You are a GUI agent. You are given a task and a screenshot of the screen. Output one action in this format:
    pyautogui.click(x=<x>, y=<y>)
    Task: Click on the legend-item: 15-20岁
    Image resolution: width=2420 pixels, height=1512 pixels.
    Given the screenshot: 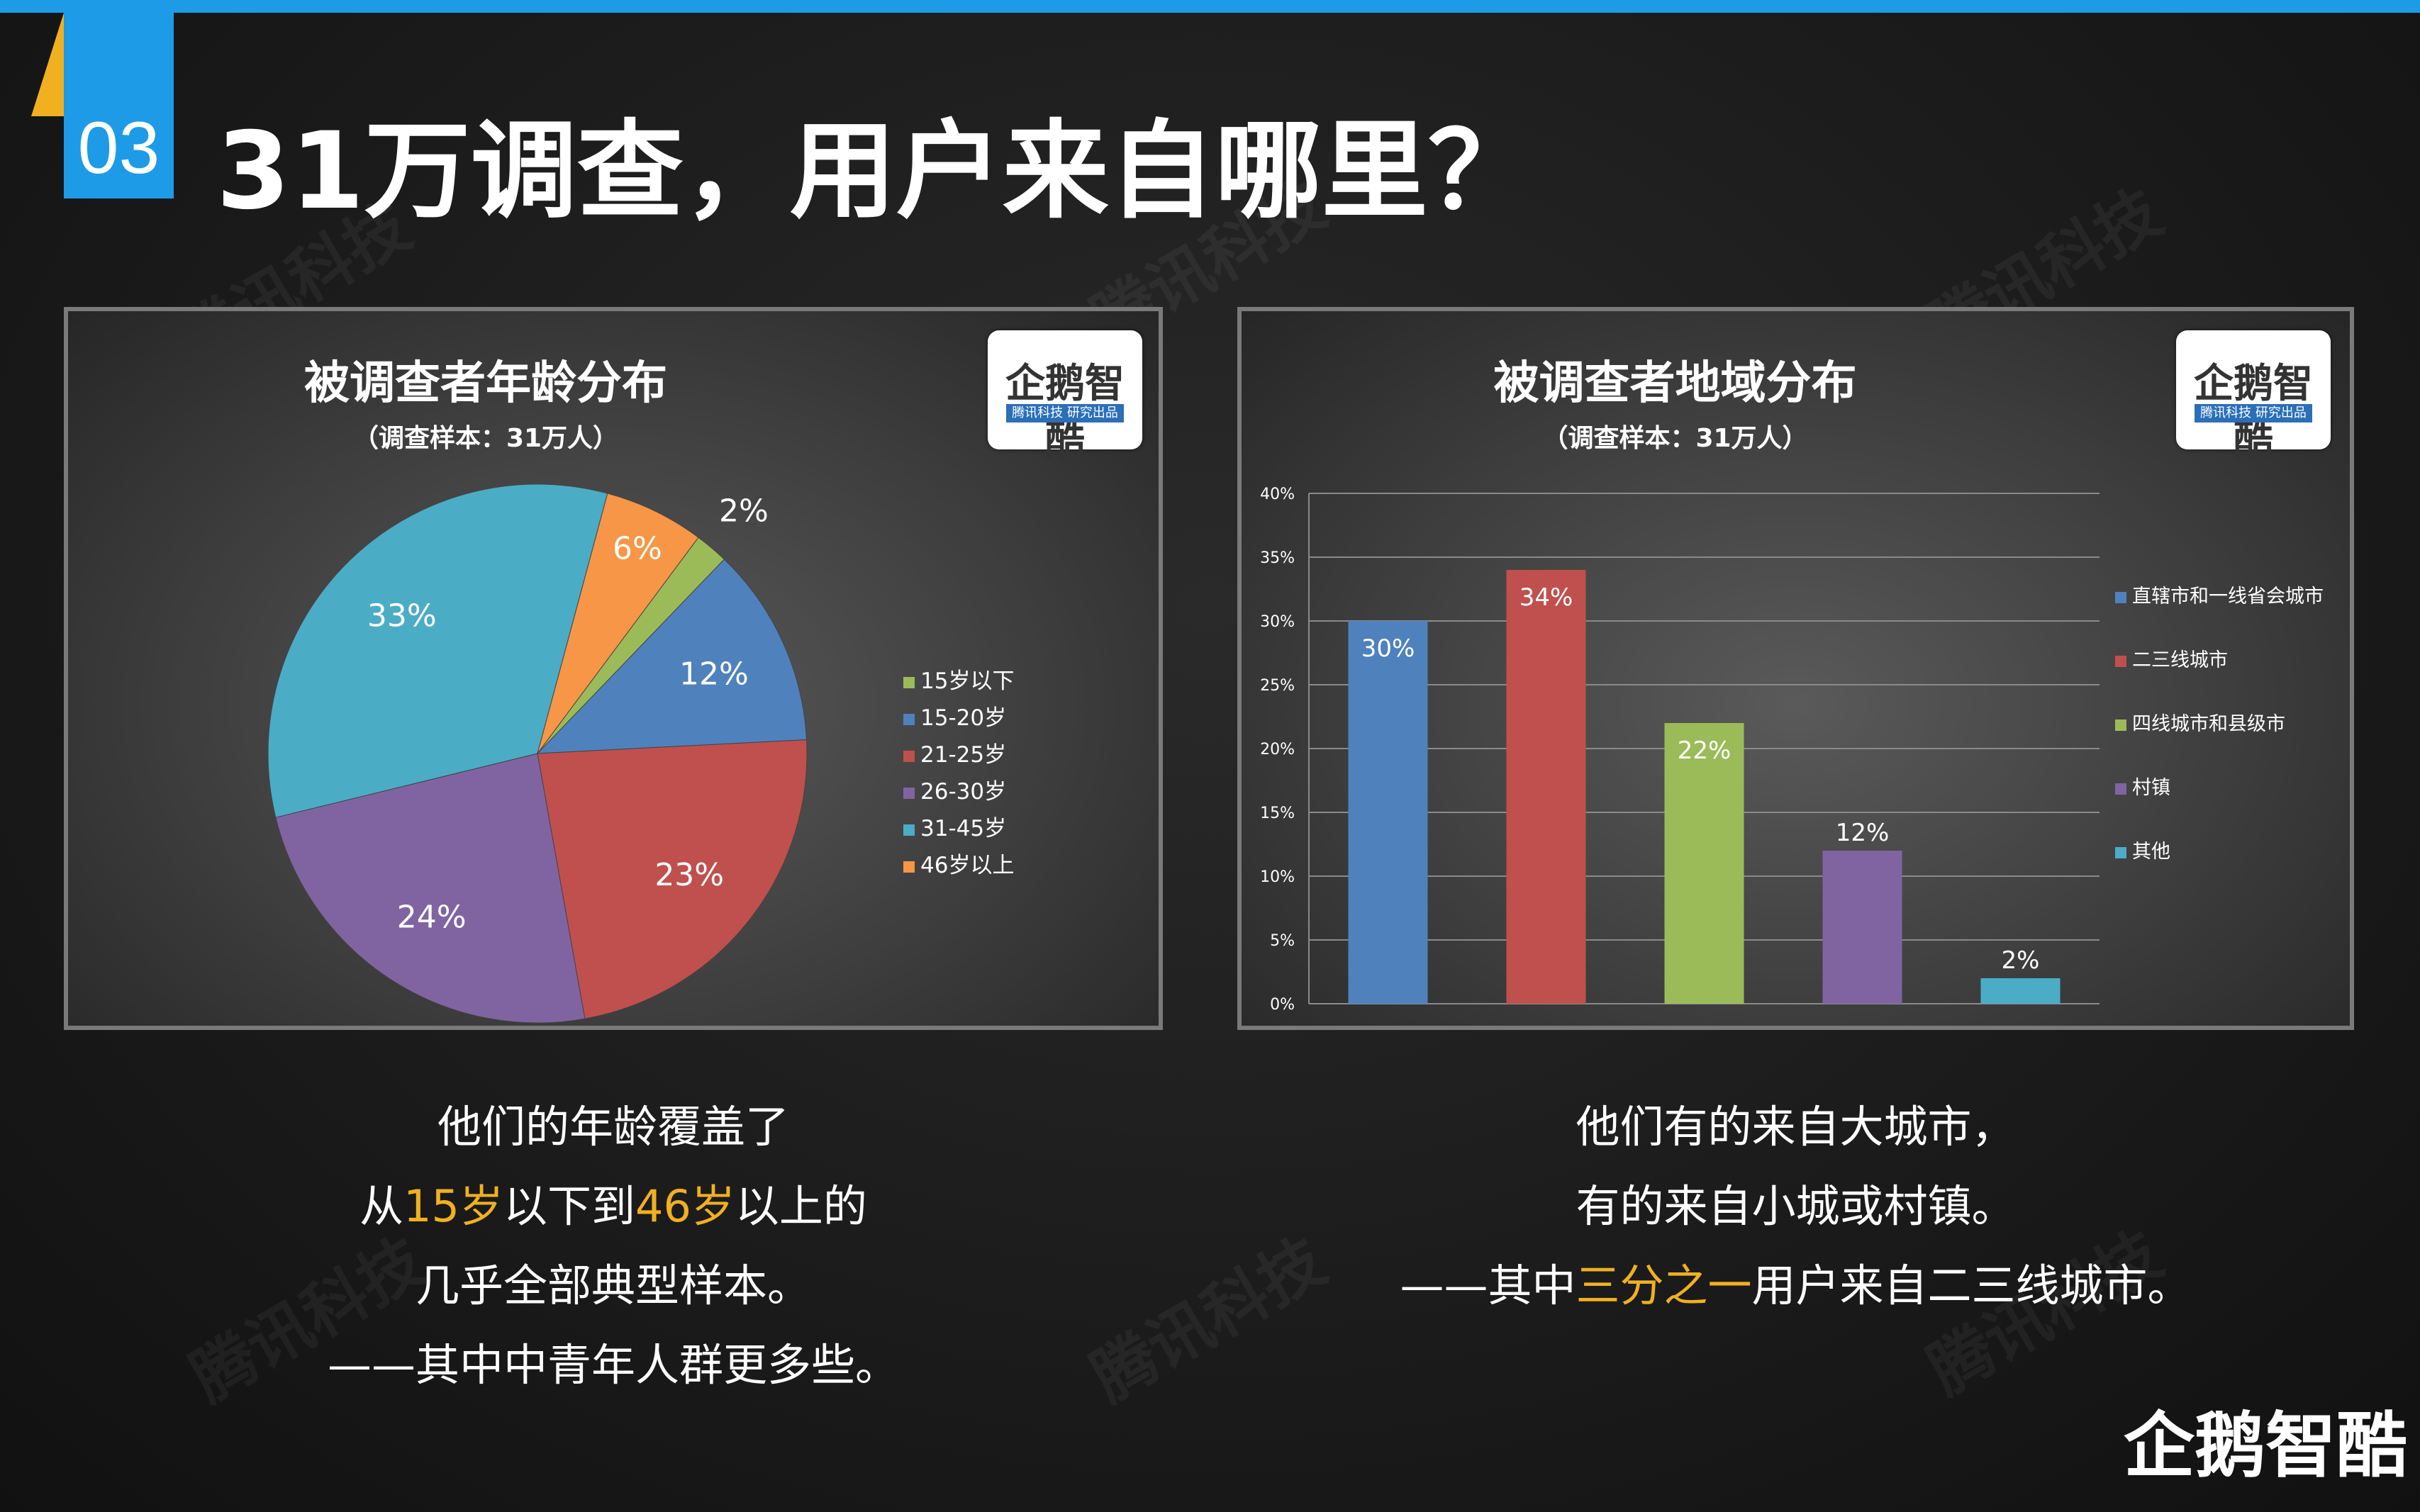 What is the action you would take?
    pyautogui.click(x=954, y=716)
    